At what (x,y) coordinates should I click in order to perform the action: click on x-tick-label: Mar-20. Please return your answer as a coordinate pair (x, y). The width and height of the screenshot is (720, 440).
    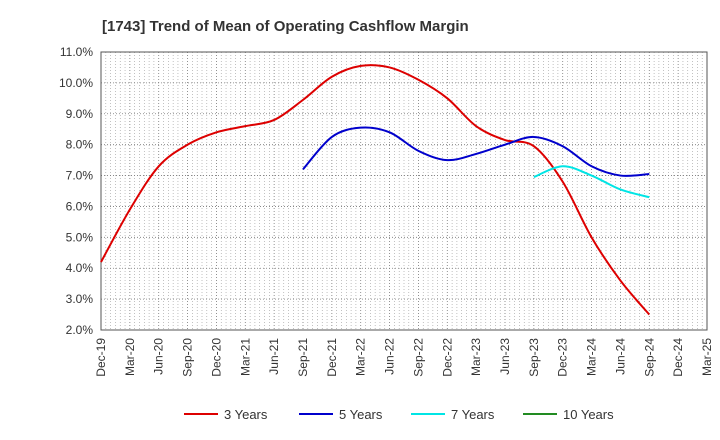
    Looking at the image, I should click on (130, 357).